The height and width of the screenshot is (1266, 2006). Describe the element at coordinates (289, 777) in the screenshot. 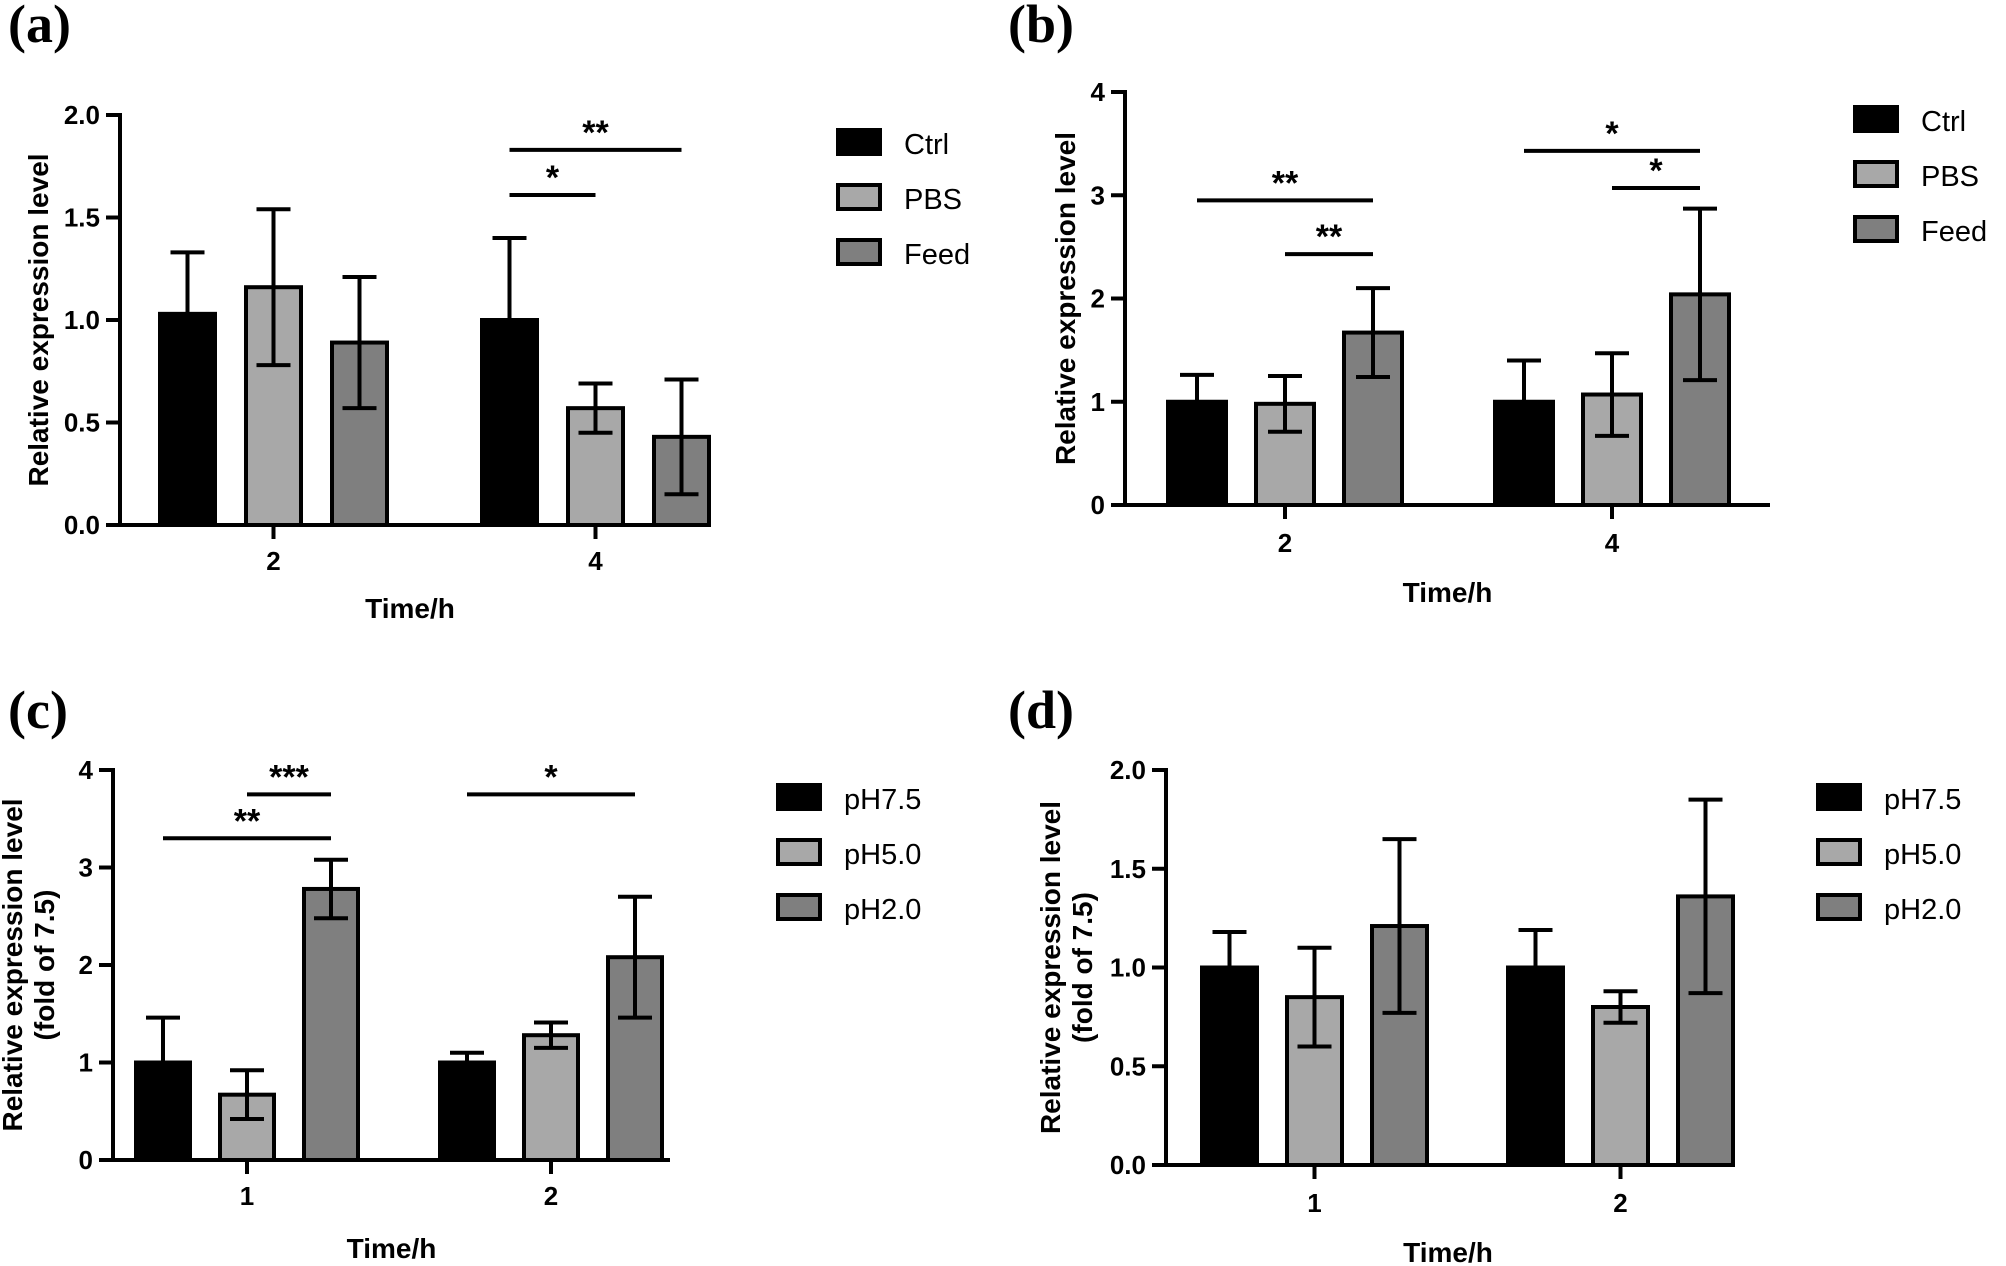

I see `significance-label: ***` at that location.